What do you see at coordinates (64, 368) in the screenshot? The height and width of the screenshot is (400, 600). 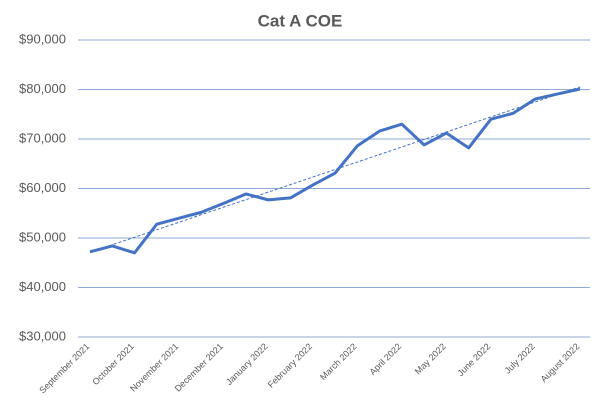 I see `x-tick-label: September 2021` at bounding box center [64, 368].